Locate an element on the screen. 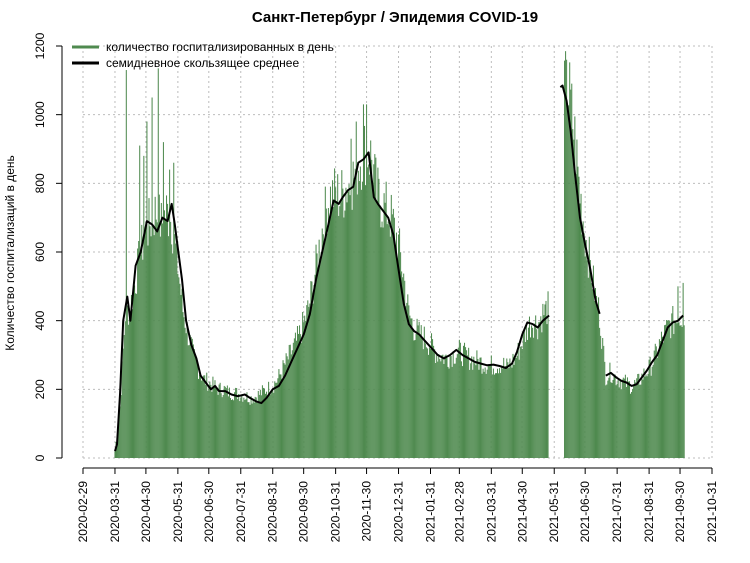 This screenshot has height=563, width=750. x-tick-label: 2021-05-31 is located at coordinates (554, 512).